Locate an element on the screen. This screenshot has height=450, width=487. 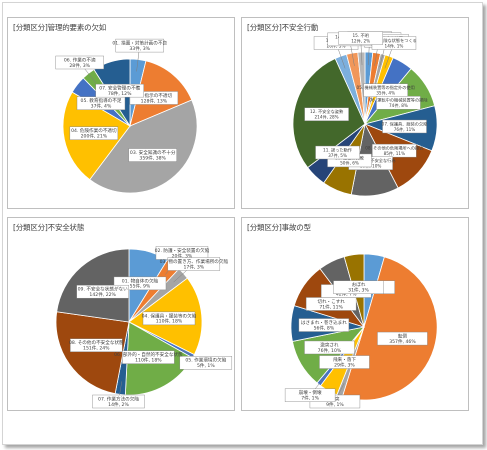
data-label: 07. 保護具、服装の欠陥 is located at coordinates (405, 123).